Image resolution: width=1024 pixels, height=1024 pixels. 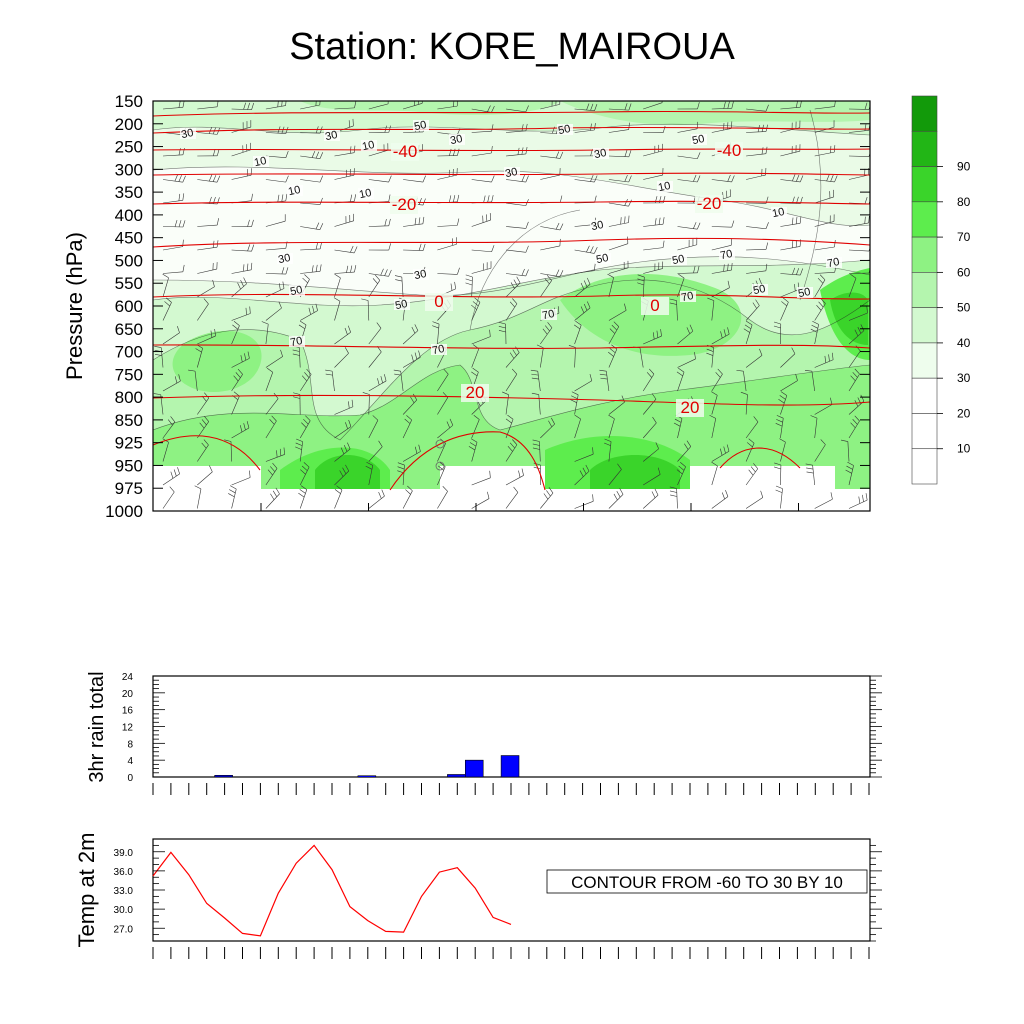 I want to click on temperature-y-axis: 27.0 30.0 33.0 36.0 39.0, so click(x=498, y=893).